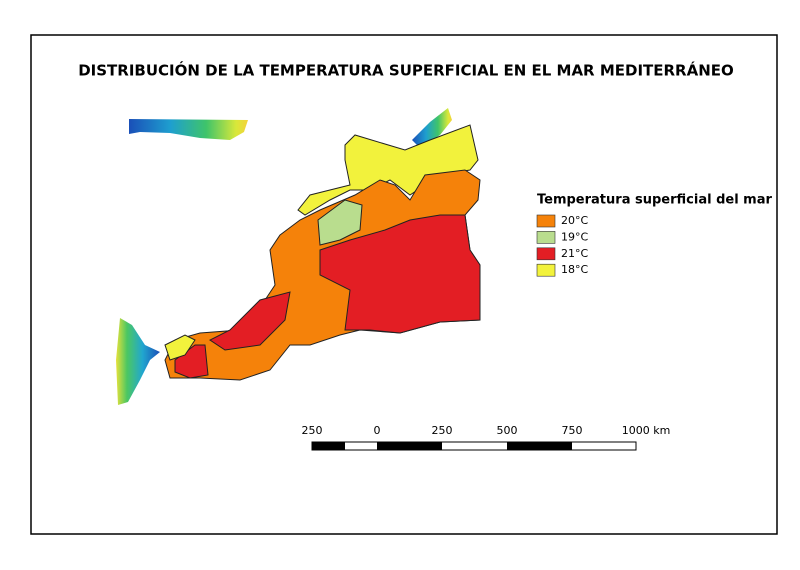 This screenshot has height=570, width=800. What do you see at coordinates (574, 269) in the screenshot?
I see `legend-label: 18°C` at bounding box center [574, 269].